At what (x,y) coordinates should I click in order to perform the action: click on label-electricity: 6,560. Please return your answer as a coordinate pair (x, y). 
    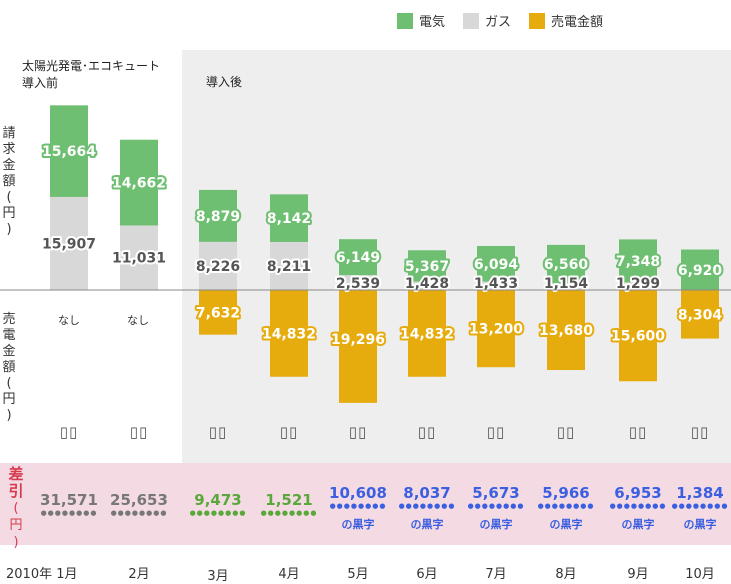
    Looking at the image, I should click on (566, 265).